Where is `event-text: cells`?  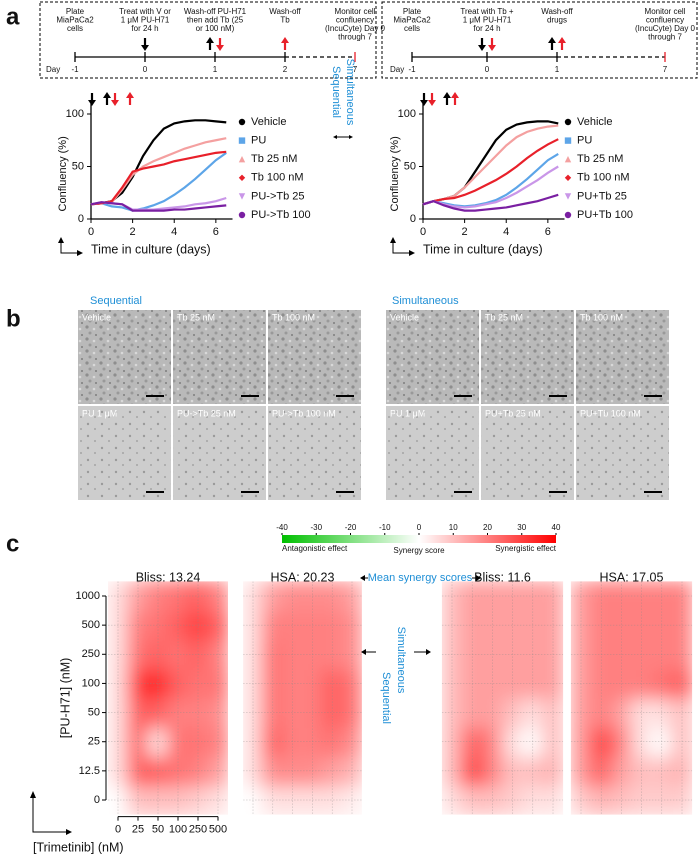 event-text: cells is located at coordinates (412, 28).